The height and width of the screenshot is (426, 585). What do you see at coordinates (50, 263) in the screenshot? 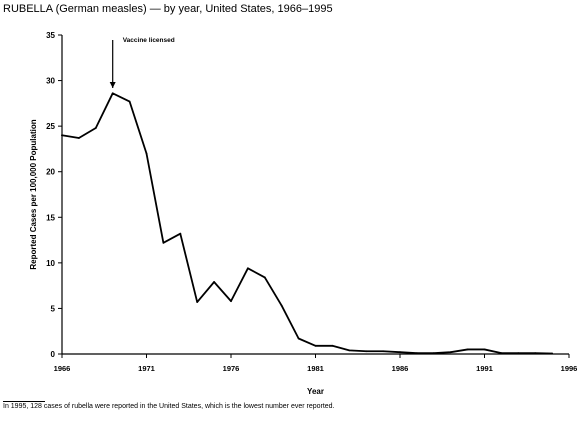
I see `y-tick-label: 10` at bounding box center [50, 263].